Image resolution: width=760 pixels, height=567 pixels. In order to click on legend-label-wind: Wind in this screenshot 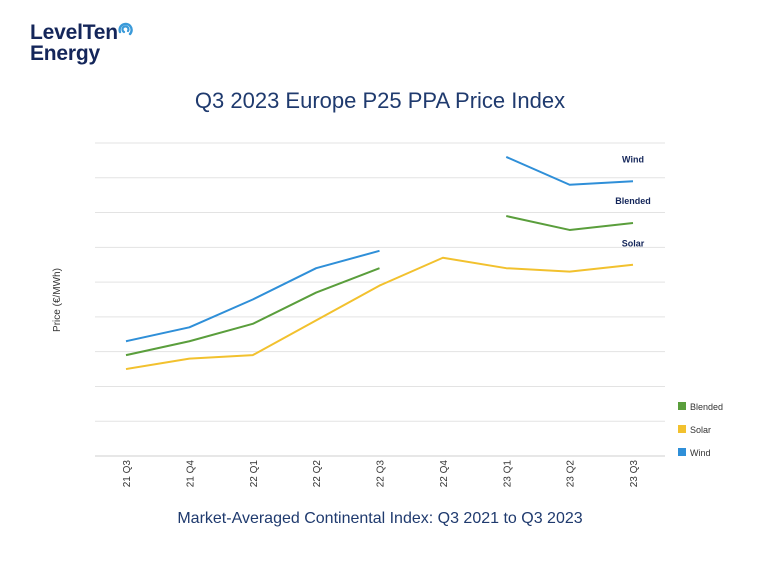, I will do `click(700, 453)`.